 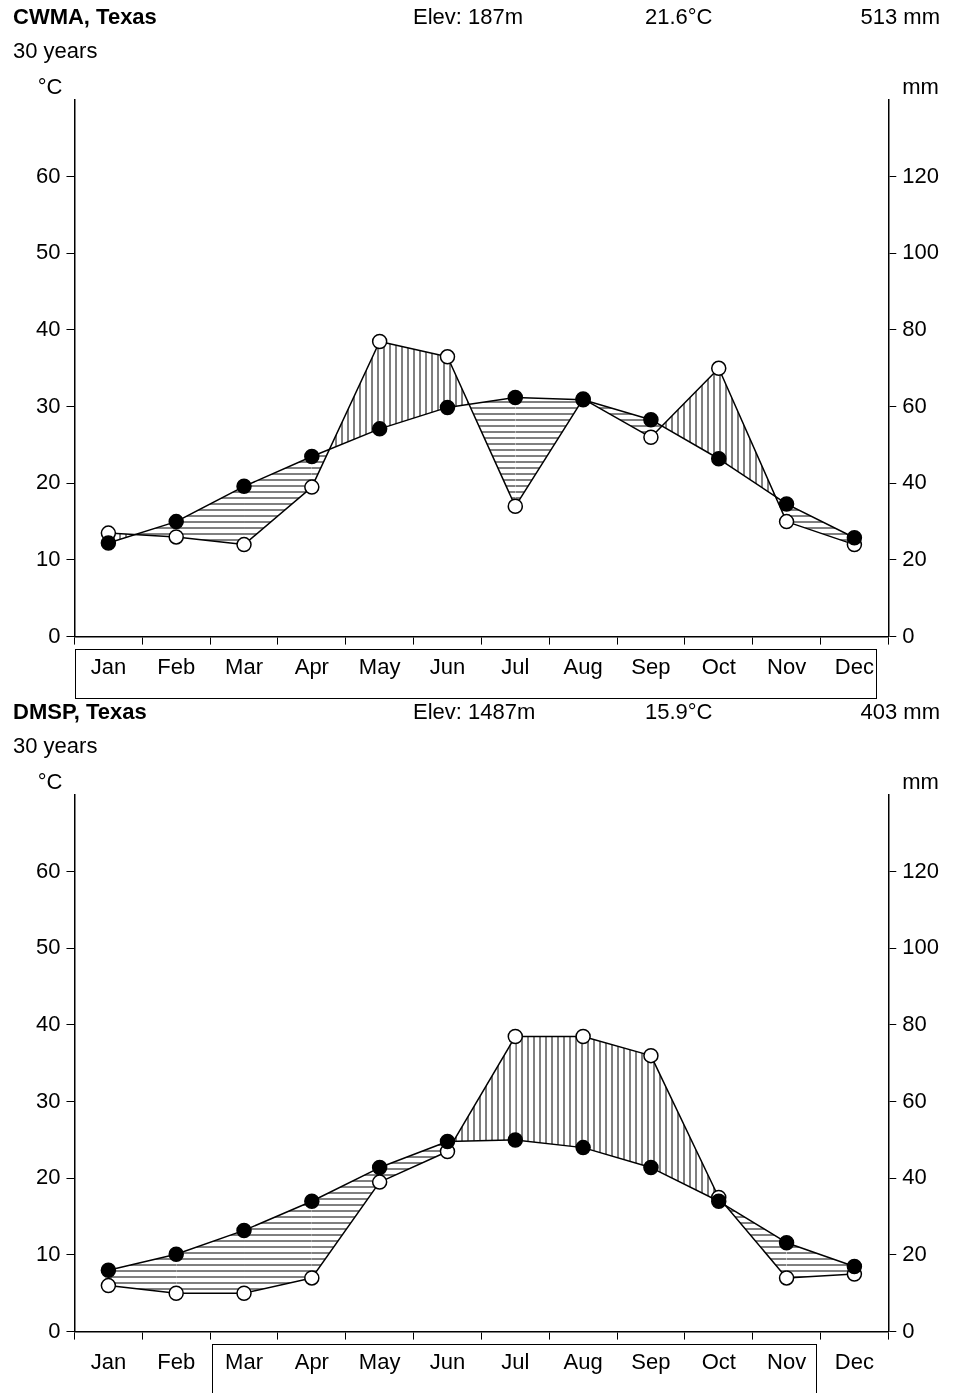 What do you see at coordinates (679, 712) in the screenshot?
I see `text: 15.9°C` at bounding box center [679, 712].